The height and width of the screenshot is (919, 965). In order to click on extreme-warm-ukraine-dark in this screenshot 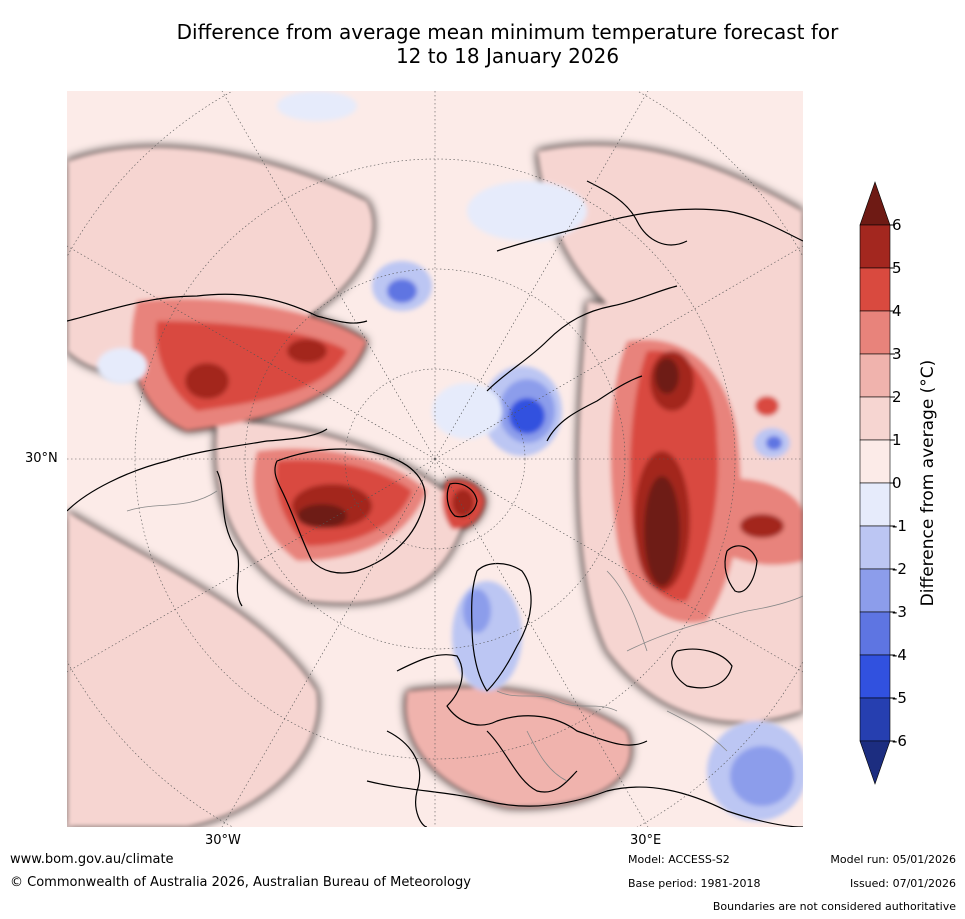, I will do `click(662, 531)`.